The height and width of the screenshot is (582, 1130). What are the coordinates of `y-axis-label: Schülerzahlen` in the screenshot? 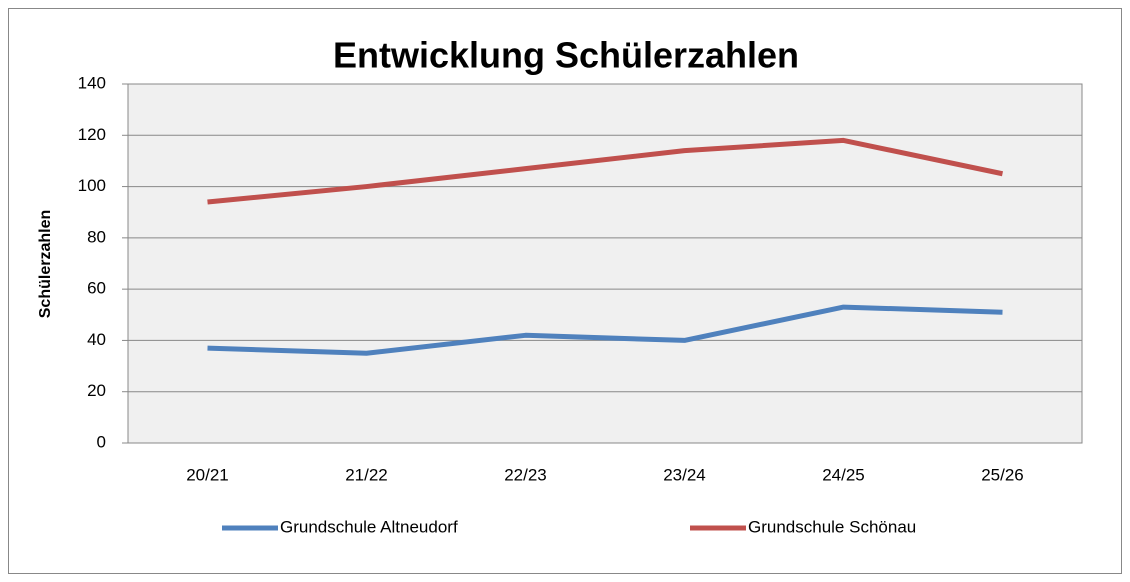 It's located at (45, 264).